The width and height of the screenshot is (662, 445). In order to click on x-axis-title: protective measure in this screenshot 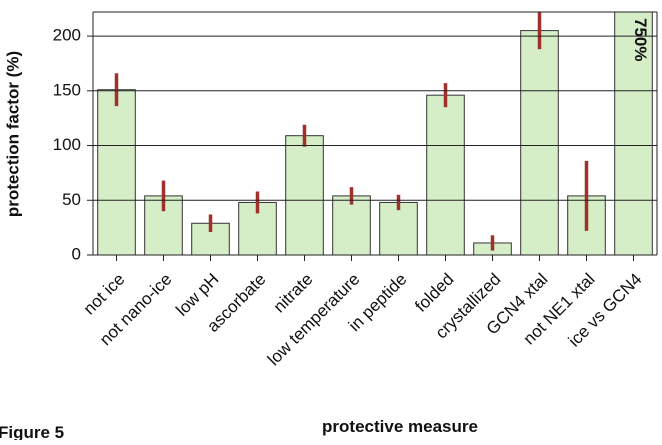, I will do `click(400, 426)`.